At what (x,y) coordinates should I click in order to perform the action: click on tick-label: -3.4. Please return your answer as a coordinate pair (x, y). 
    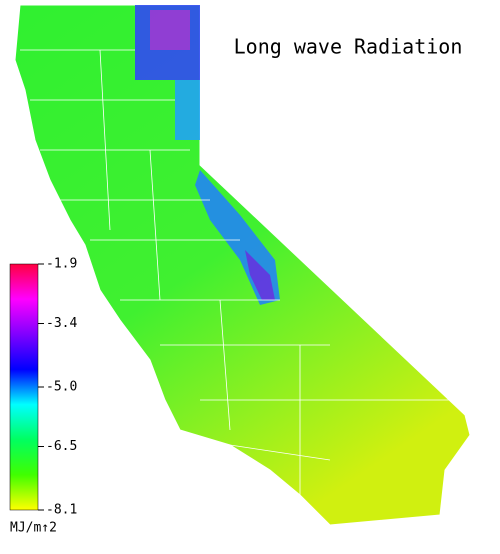
    Looking at the image, I should click on (61, 323).